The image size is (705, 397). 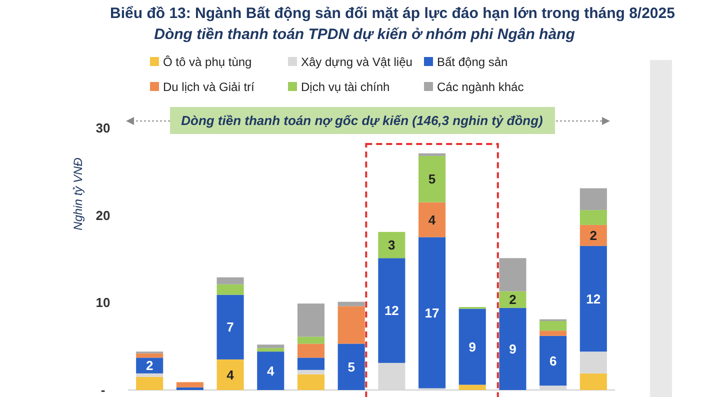 What do you see at coordinates (78, 193) in the screenshot?
I see `y-axis-title: Nghin tỷ VNĐ` at bounding box center [78, 193].